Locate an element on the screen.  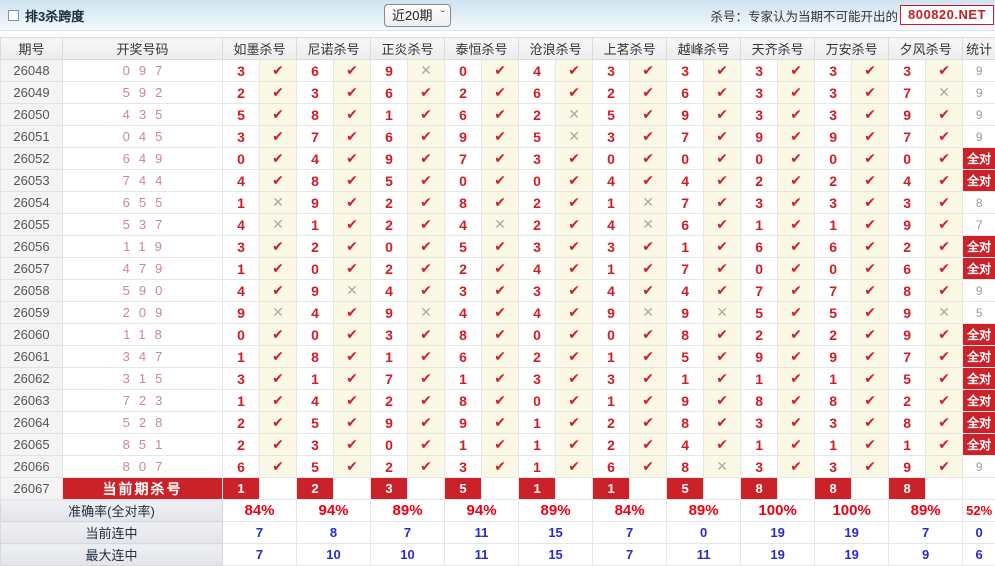
kill-number: 8 is located at coordinates (759, 401).